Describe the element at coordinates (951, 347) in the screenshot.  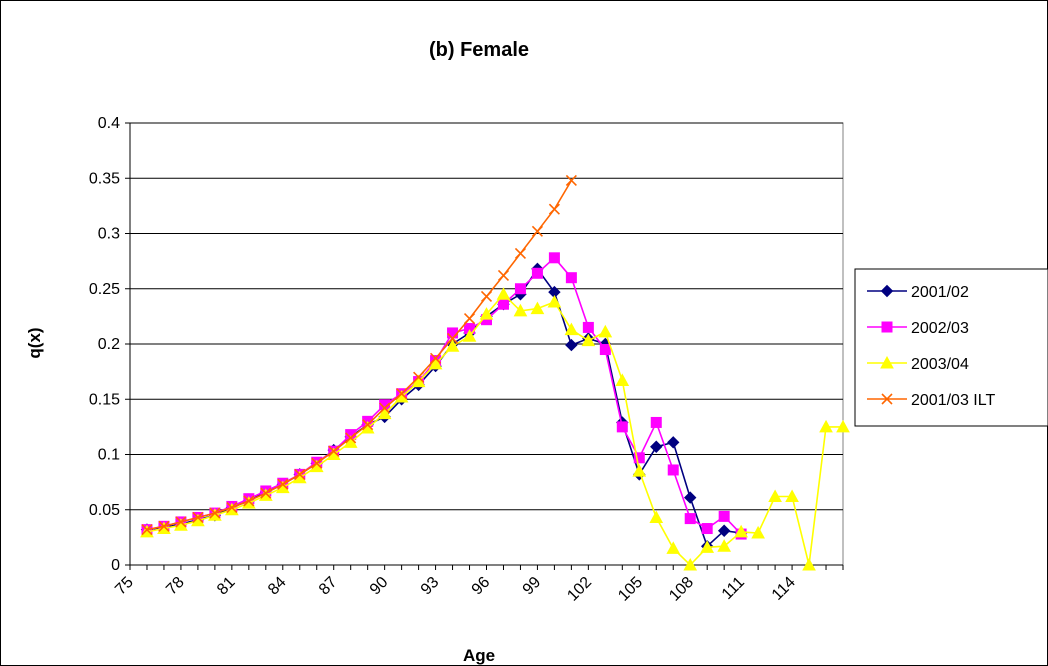
I see `legend: 2001/02 2002/03 2003/04 2001/03 ILT` at that location.